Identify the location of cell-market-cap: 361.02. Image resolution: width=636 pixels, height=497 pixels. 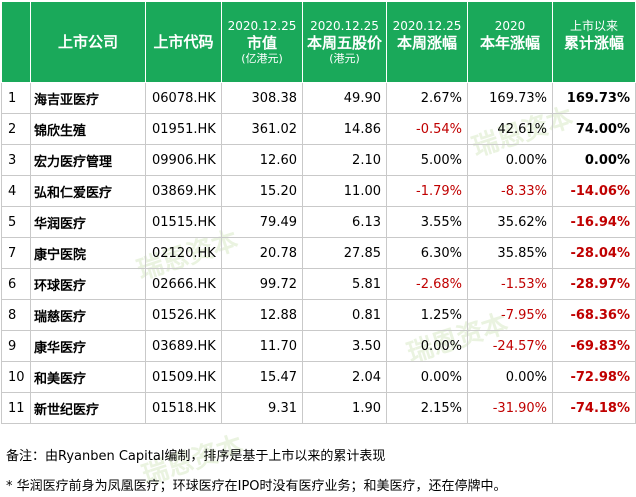
(262, 129).